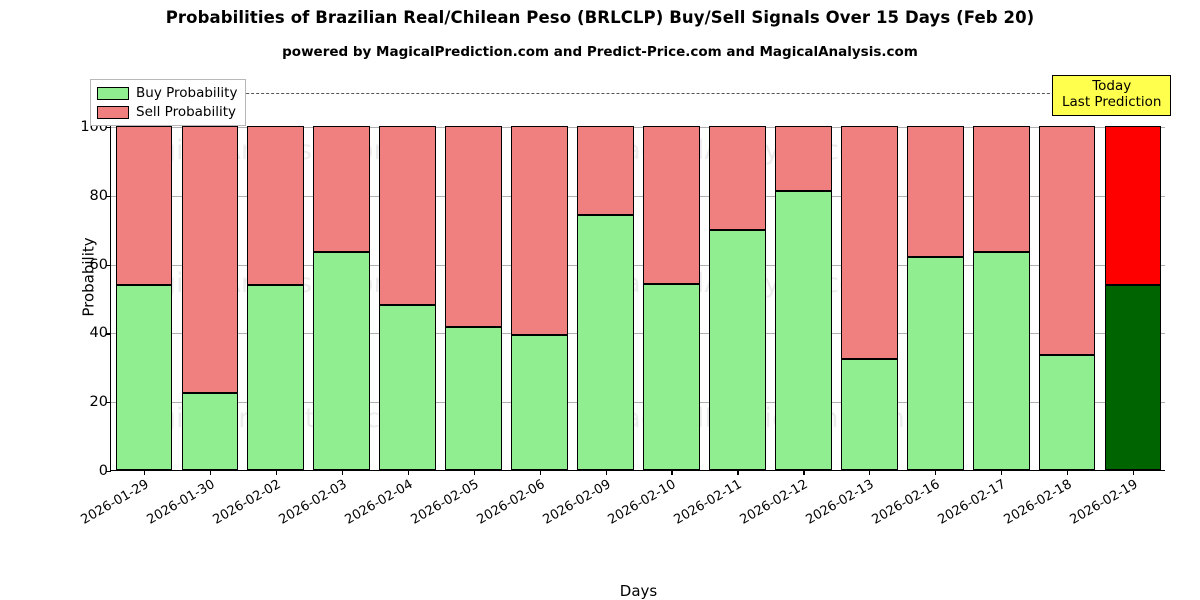  What do you see at coordinates (638, 93) in the screenshot?
I see `reference-dashed-line` at bounding box center [638, 93].